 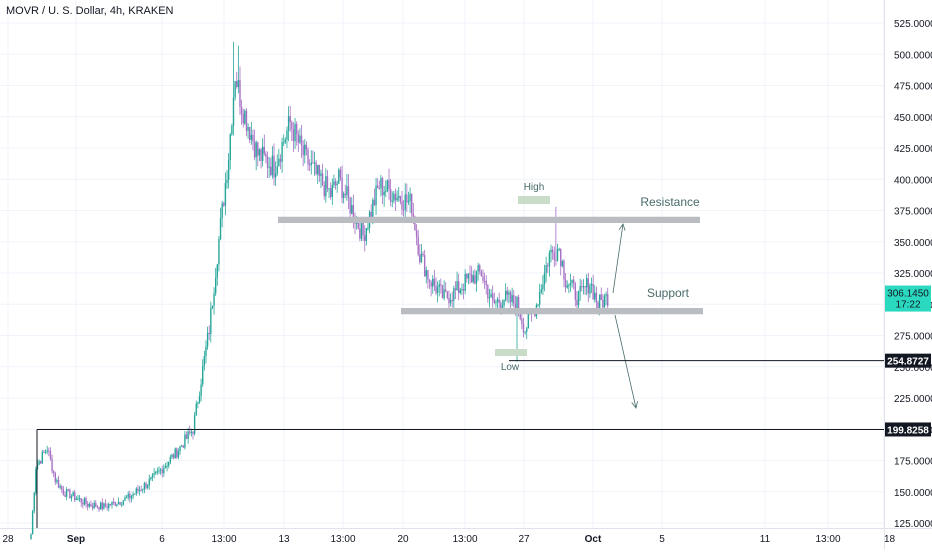 I want to click on high-label: High, so click(x=534, y=187).